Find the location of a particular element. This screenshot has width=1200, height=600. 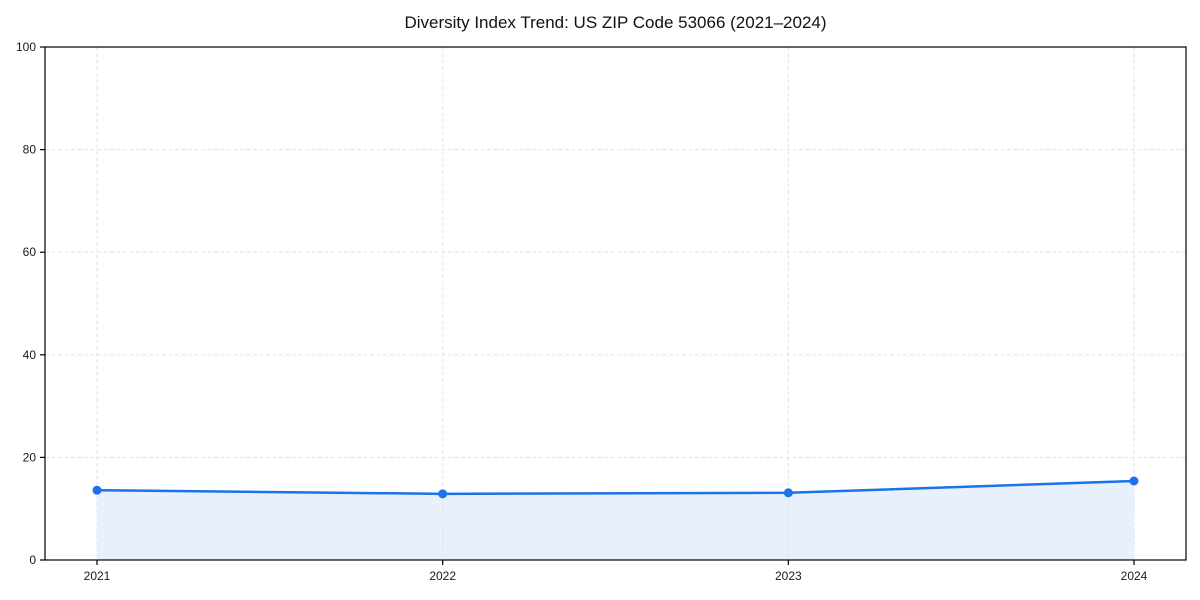

data-point-2024 is located at coordinates (1134, 481).